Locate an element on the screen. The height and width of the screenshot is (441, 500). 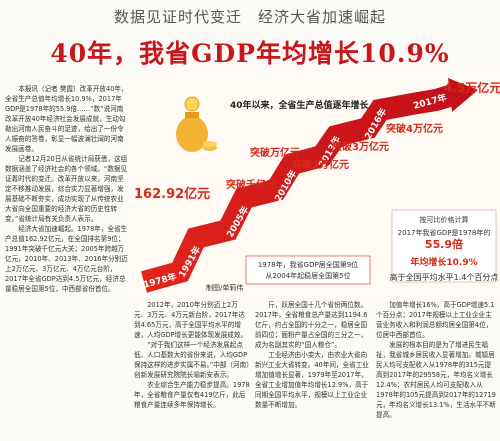
credit: 制图/单莉伟 is located at coordinates (224, 287).